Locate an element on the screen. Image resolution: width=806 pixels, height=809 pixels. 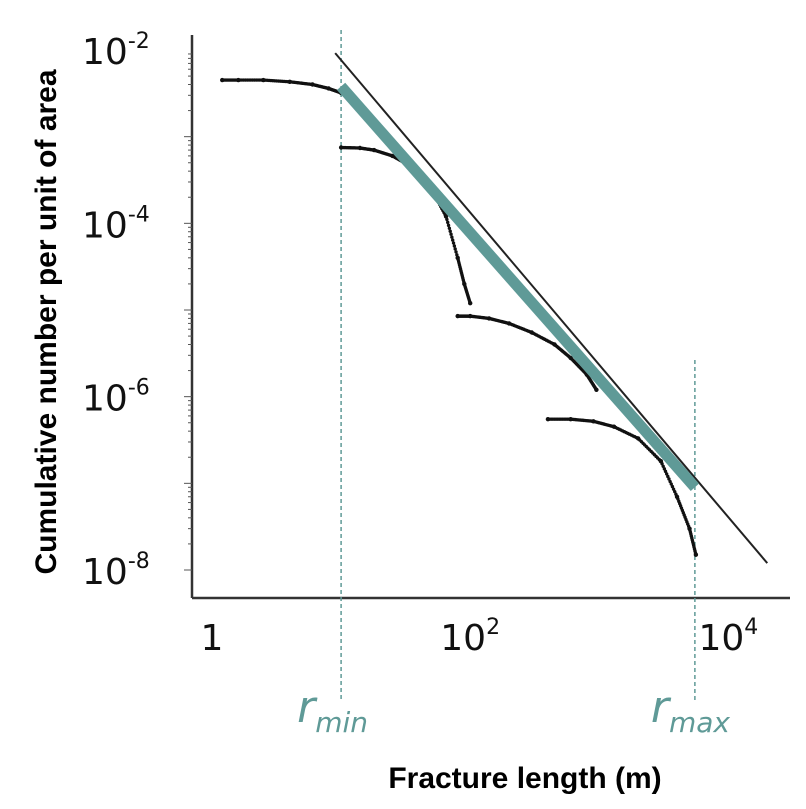
x-axis-label: Fracture length (m) is located at coordinates (524, 778).